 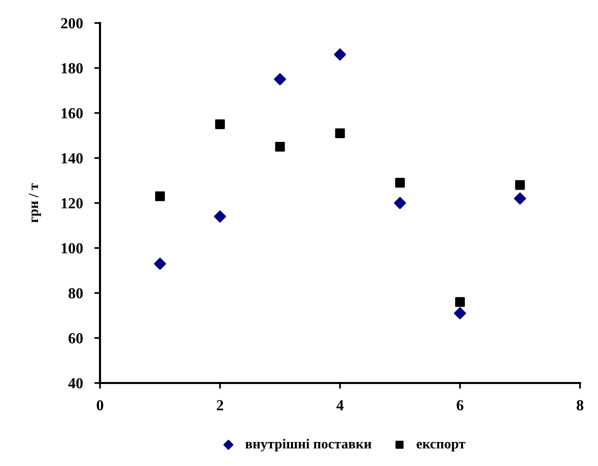 What do you see at coordinates (34, 202) in the screenshot?
I see `y-axis-title: грн / т` at bounding box center [34, 202].